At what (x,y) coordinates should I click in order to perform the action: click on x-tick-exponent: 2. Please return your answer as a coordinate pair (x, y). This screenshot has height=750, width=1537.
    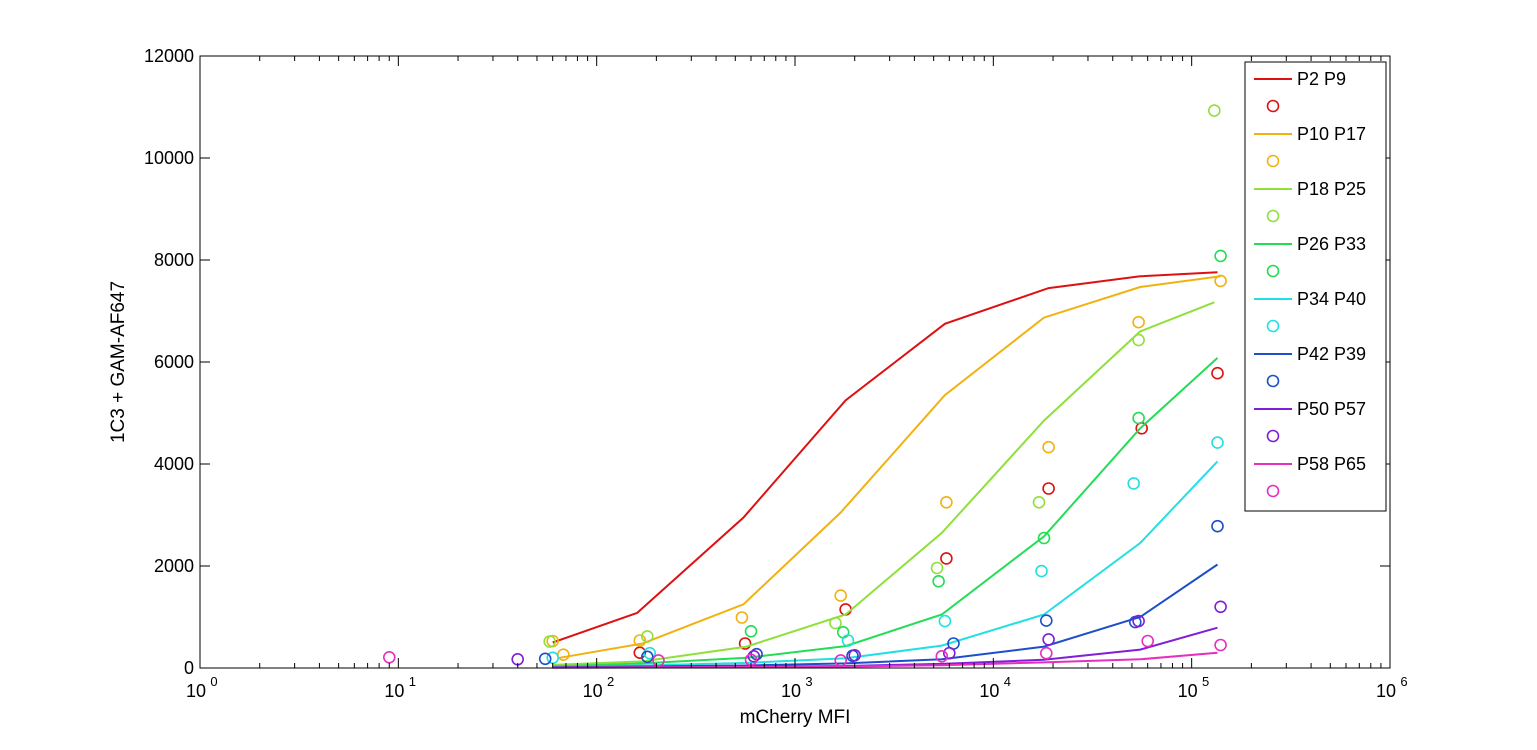
    Looking at the image, I should click on (610, 681).